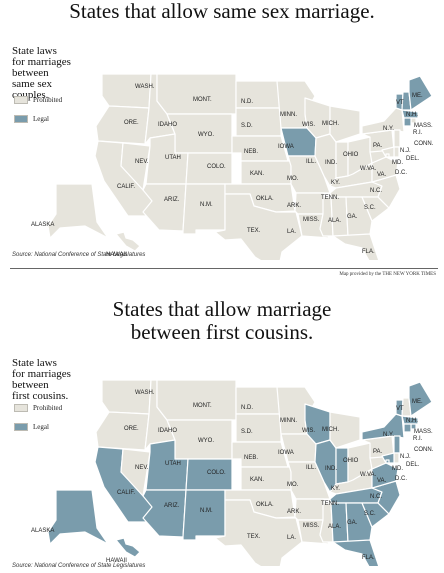 This screenshot has width=444, height=573. I want to click on state-label-miss: MISS., so click(311, 526).